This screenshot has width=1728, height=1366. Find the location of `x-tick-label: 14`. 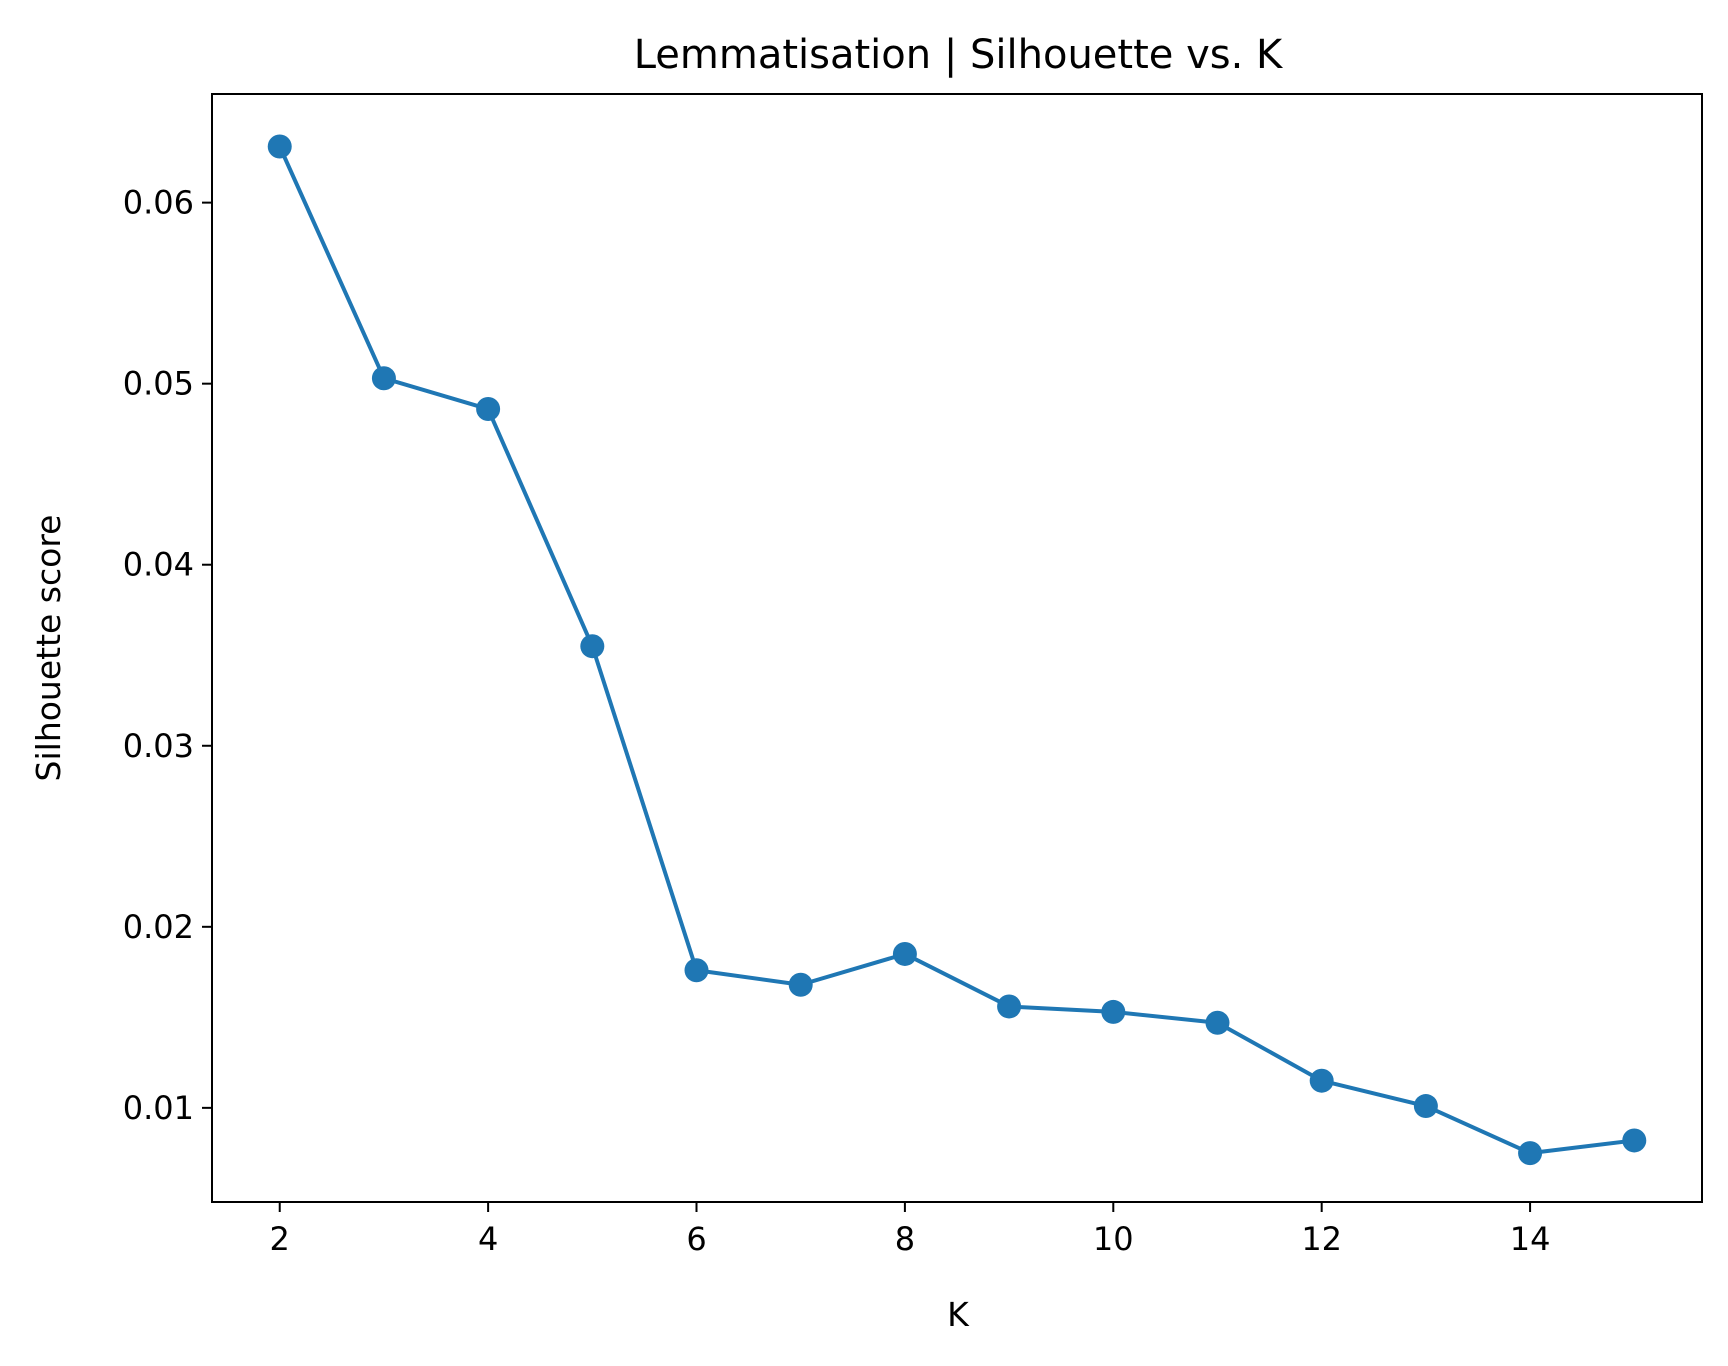

x-tick-label: 14 is located at coordinates (1530, 1239).